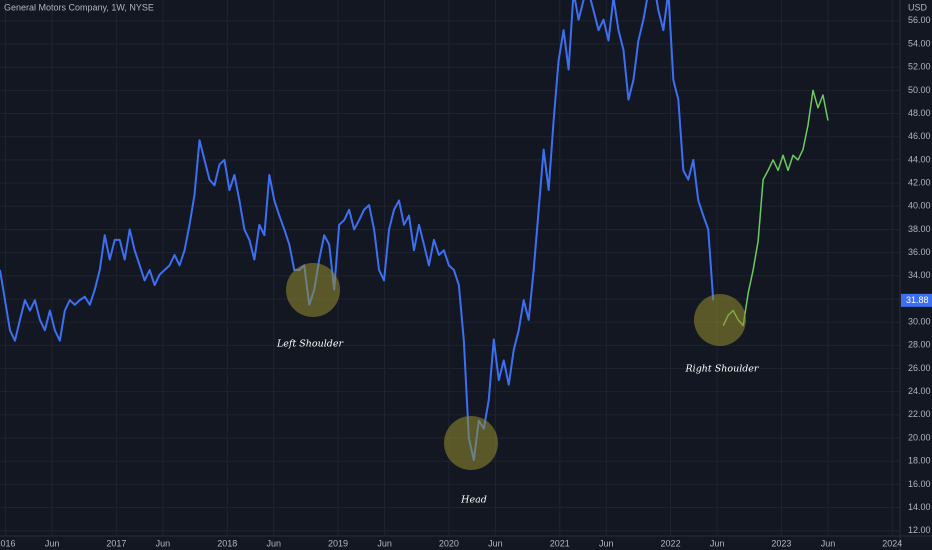 The image size is (932, 550). I want to click on y-tick-label: 18.00, so click(919, 461).